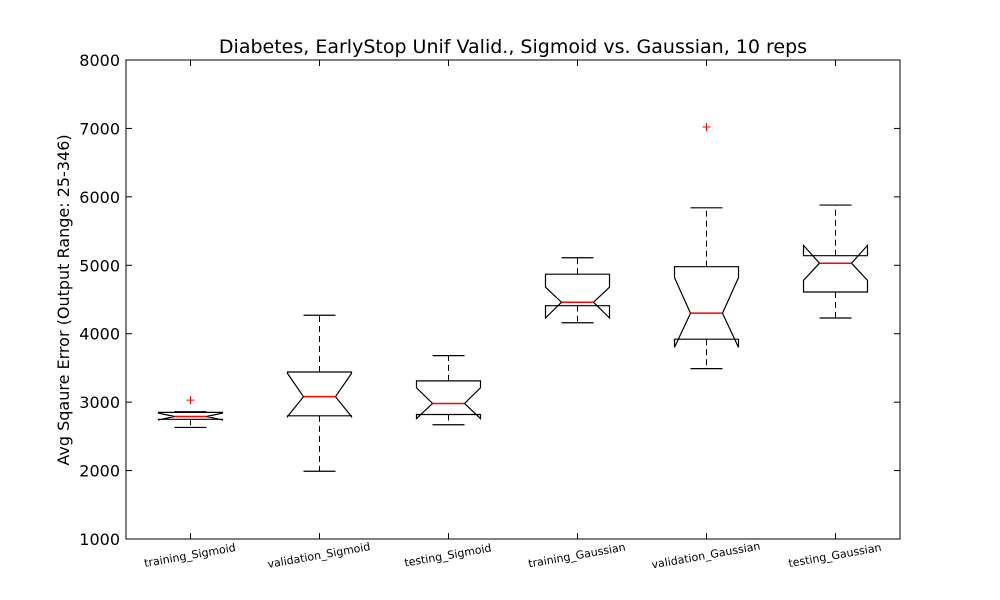 This screenshot has width=1000, height=600. Describe the element at coordinates (318, 555) in the screenshot. I see `x-tick-label: validation_Sigmoid` at that location.